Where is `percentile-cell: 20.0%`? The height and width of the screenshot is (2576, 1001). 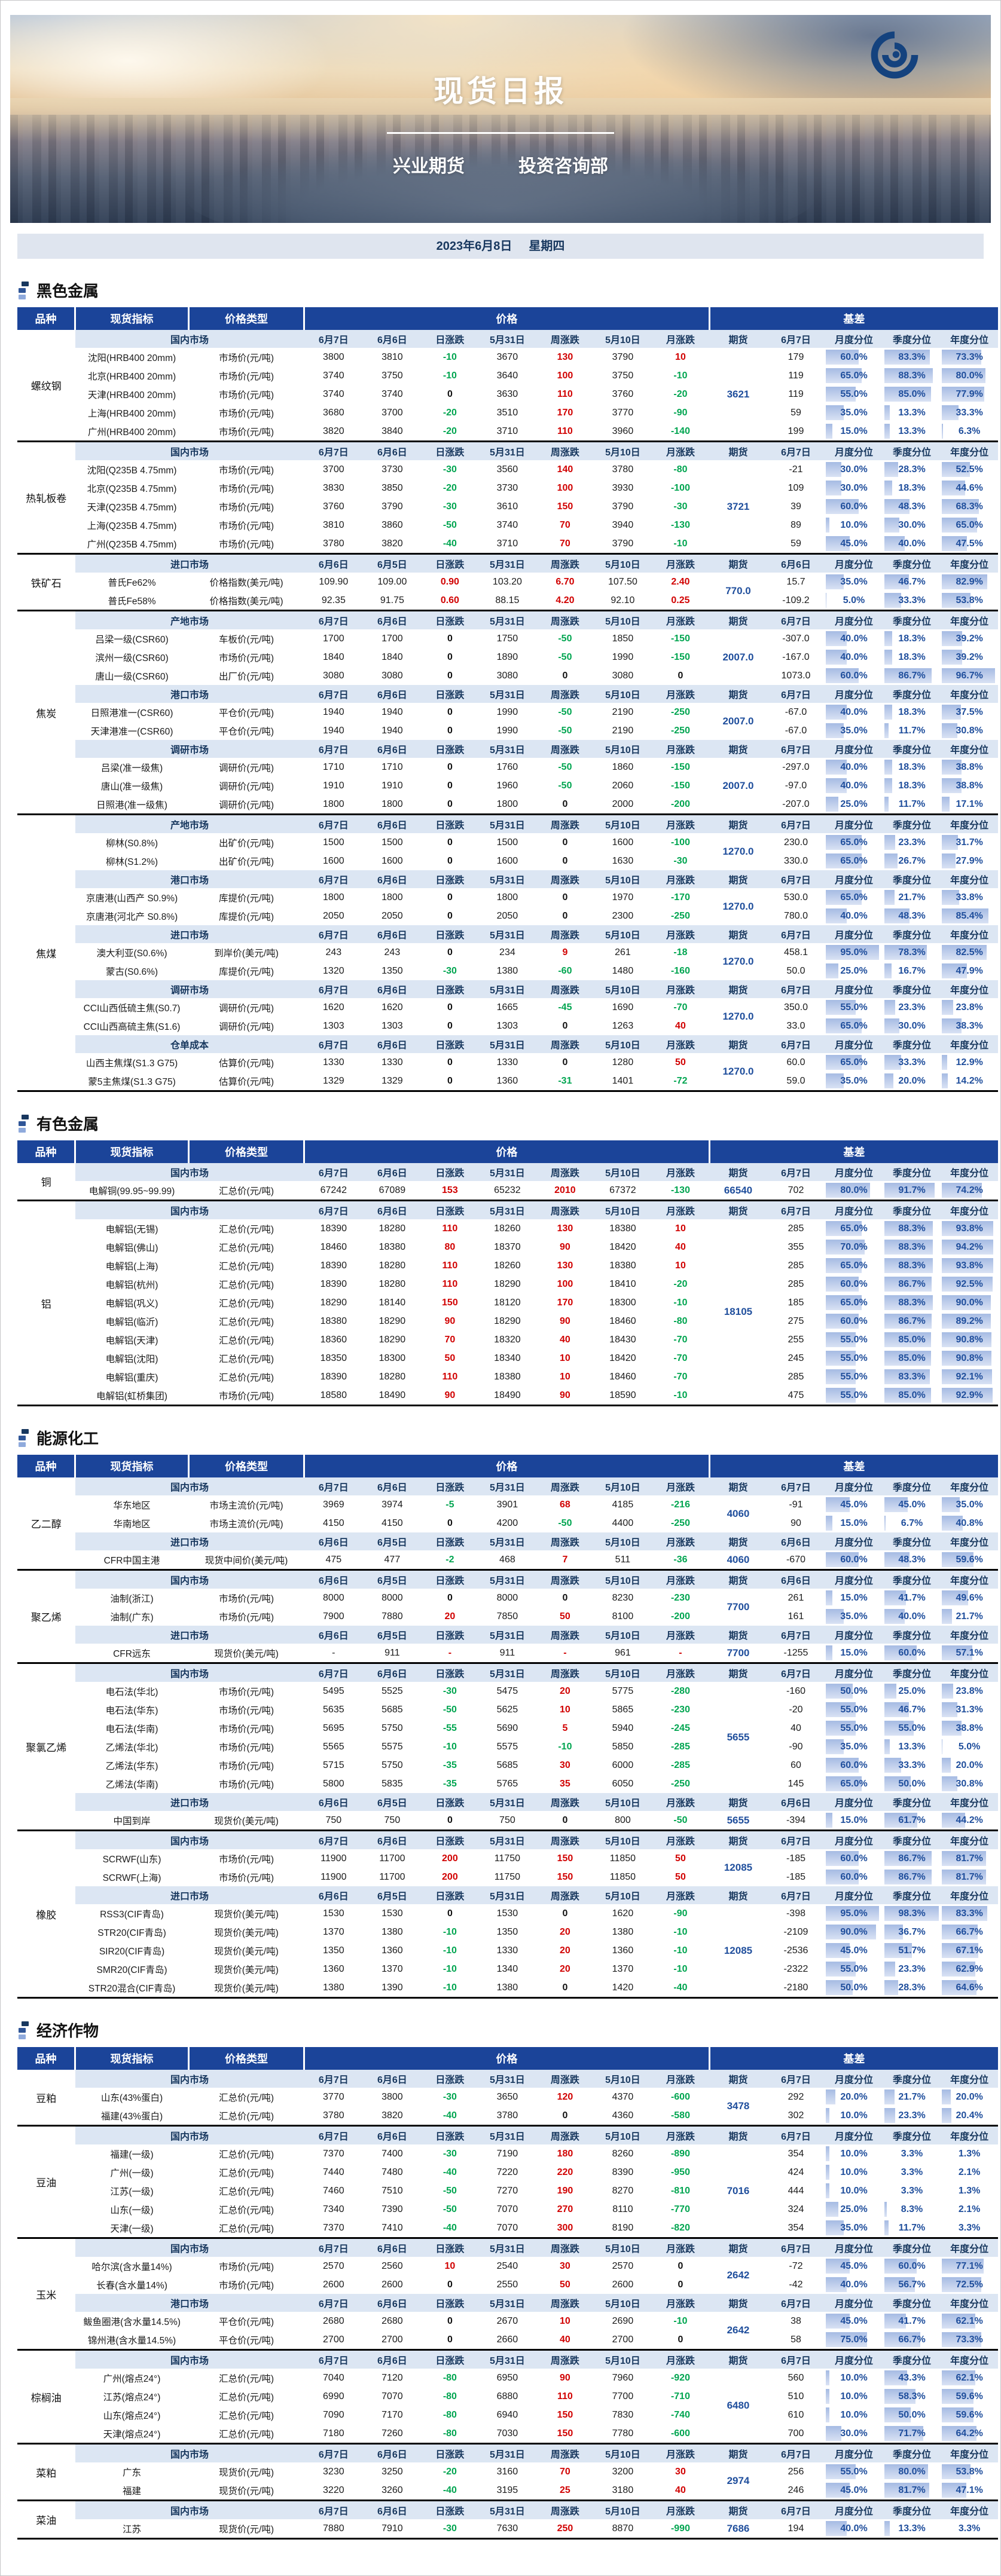
percentile-cell: 20.0% is located at coordinates (969, 1765).